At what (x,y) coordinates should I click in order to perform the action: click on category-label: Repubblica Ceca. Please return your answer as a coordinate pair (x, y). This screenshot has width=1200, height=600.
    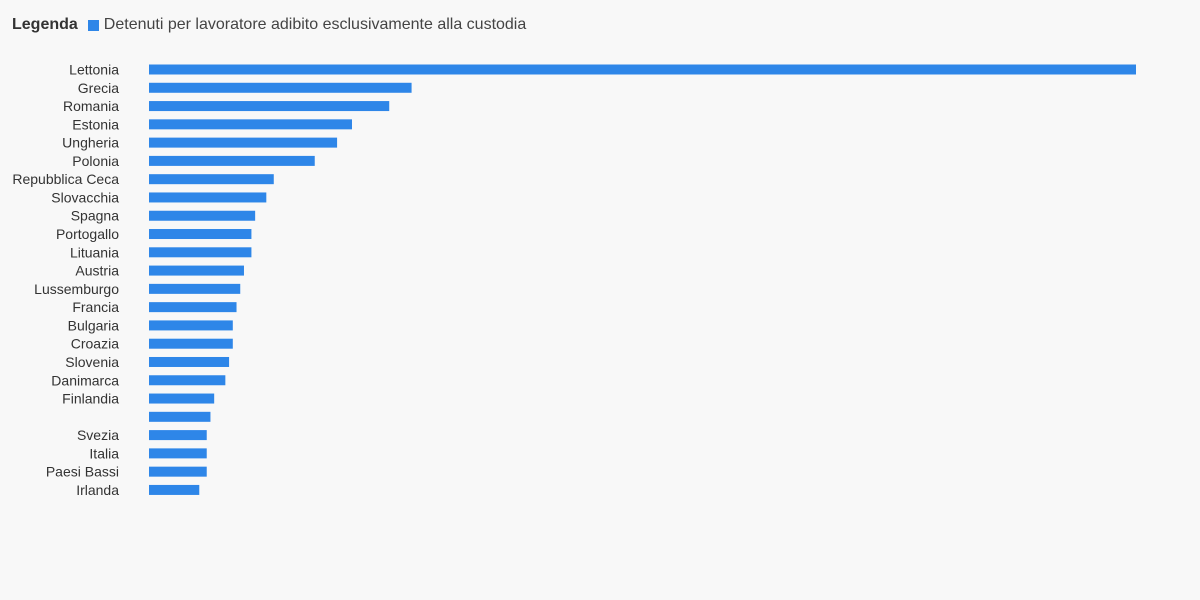
    Looking at the image, I should click on (65, 179).